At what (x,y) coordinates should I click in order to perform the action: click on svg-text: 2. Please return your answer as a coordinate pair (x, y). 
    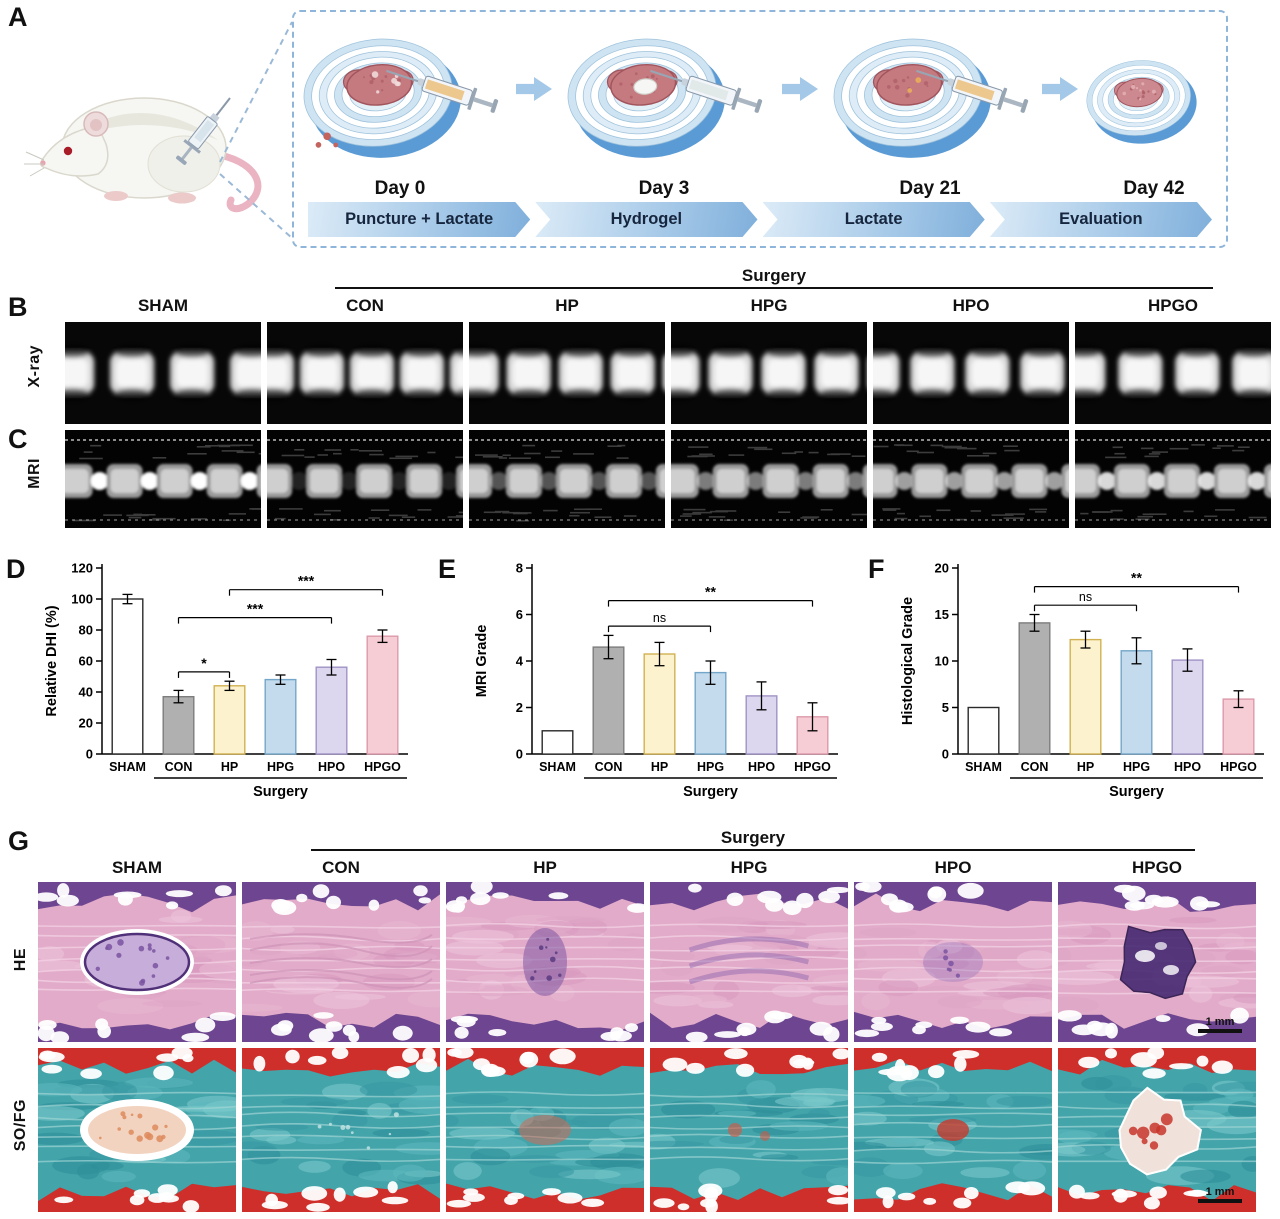
    Looking at the image, I should click on (519, 707).